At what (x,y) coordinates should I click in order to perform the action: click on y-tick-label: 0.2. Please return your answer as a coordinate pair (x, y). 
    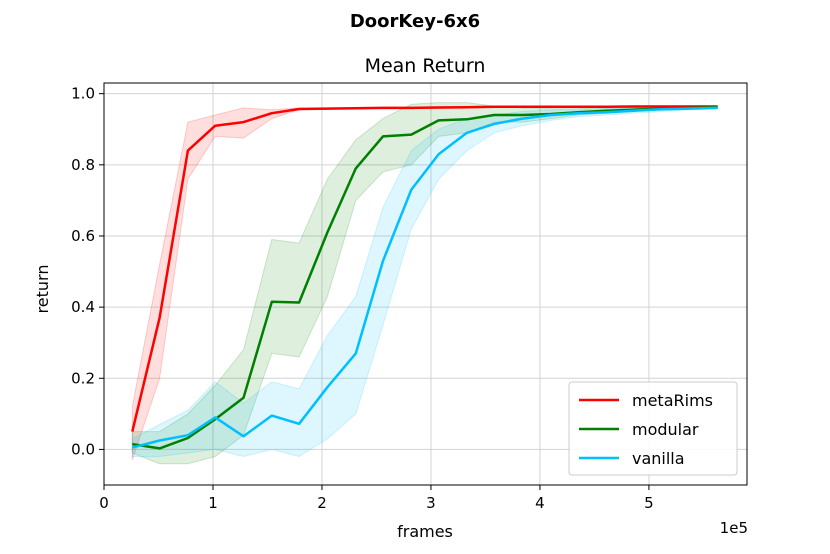
    Looking at the image, I should click on (83, 378).